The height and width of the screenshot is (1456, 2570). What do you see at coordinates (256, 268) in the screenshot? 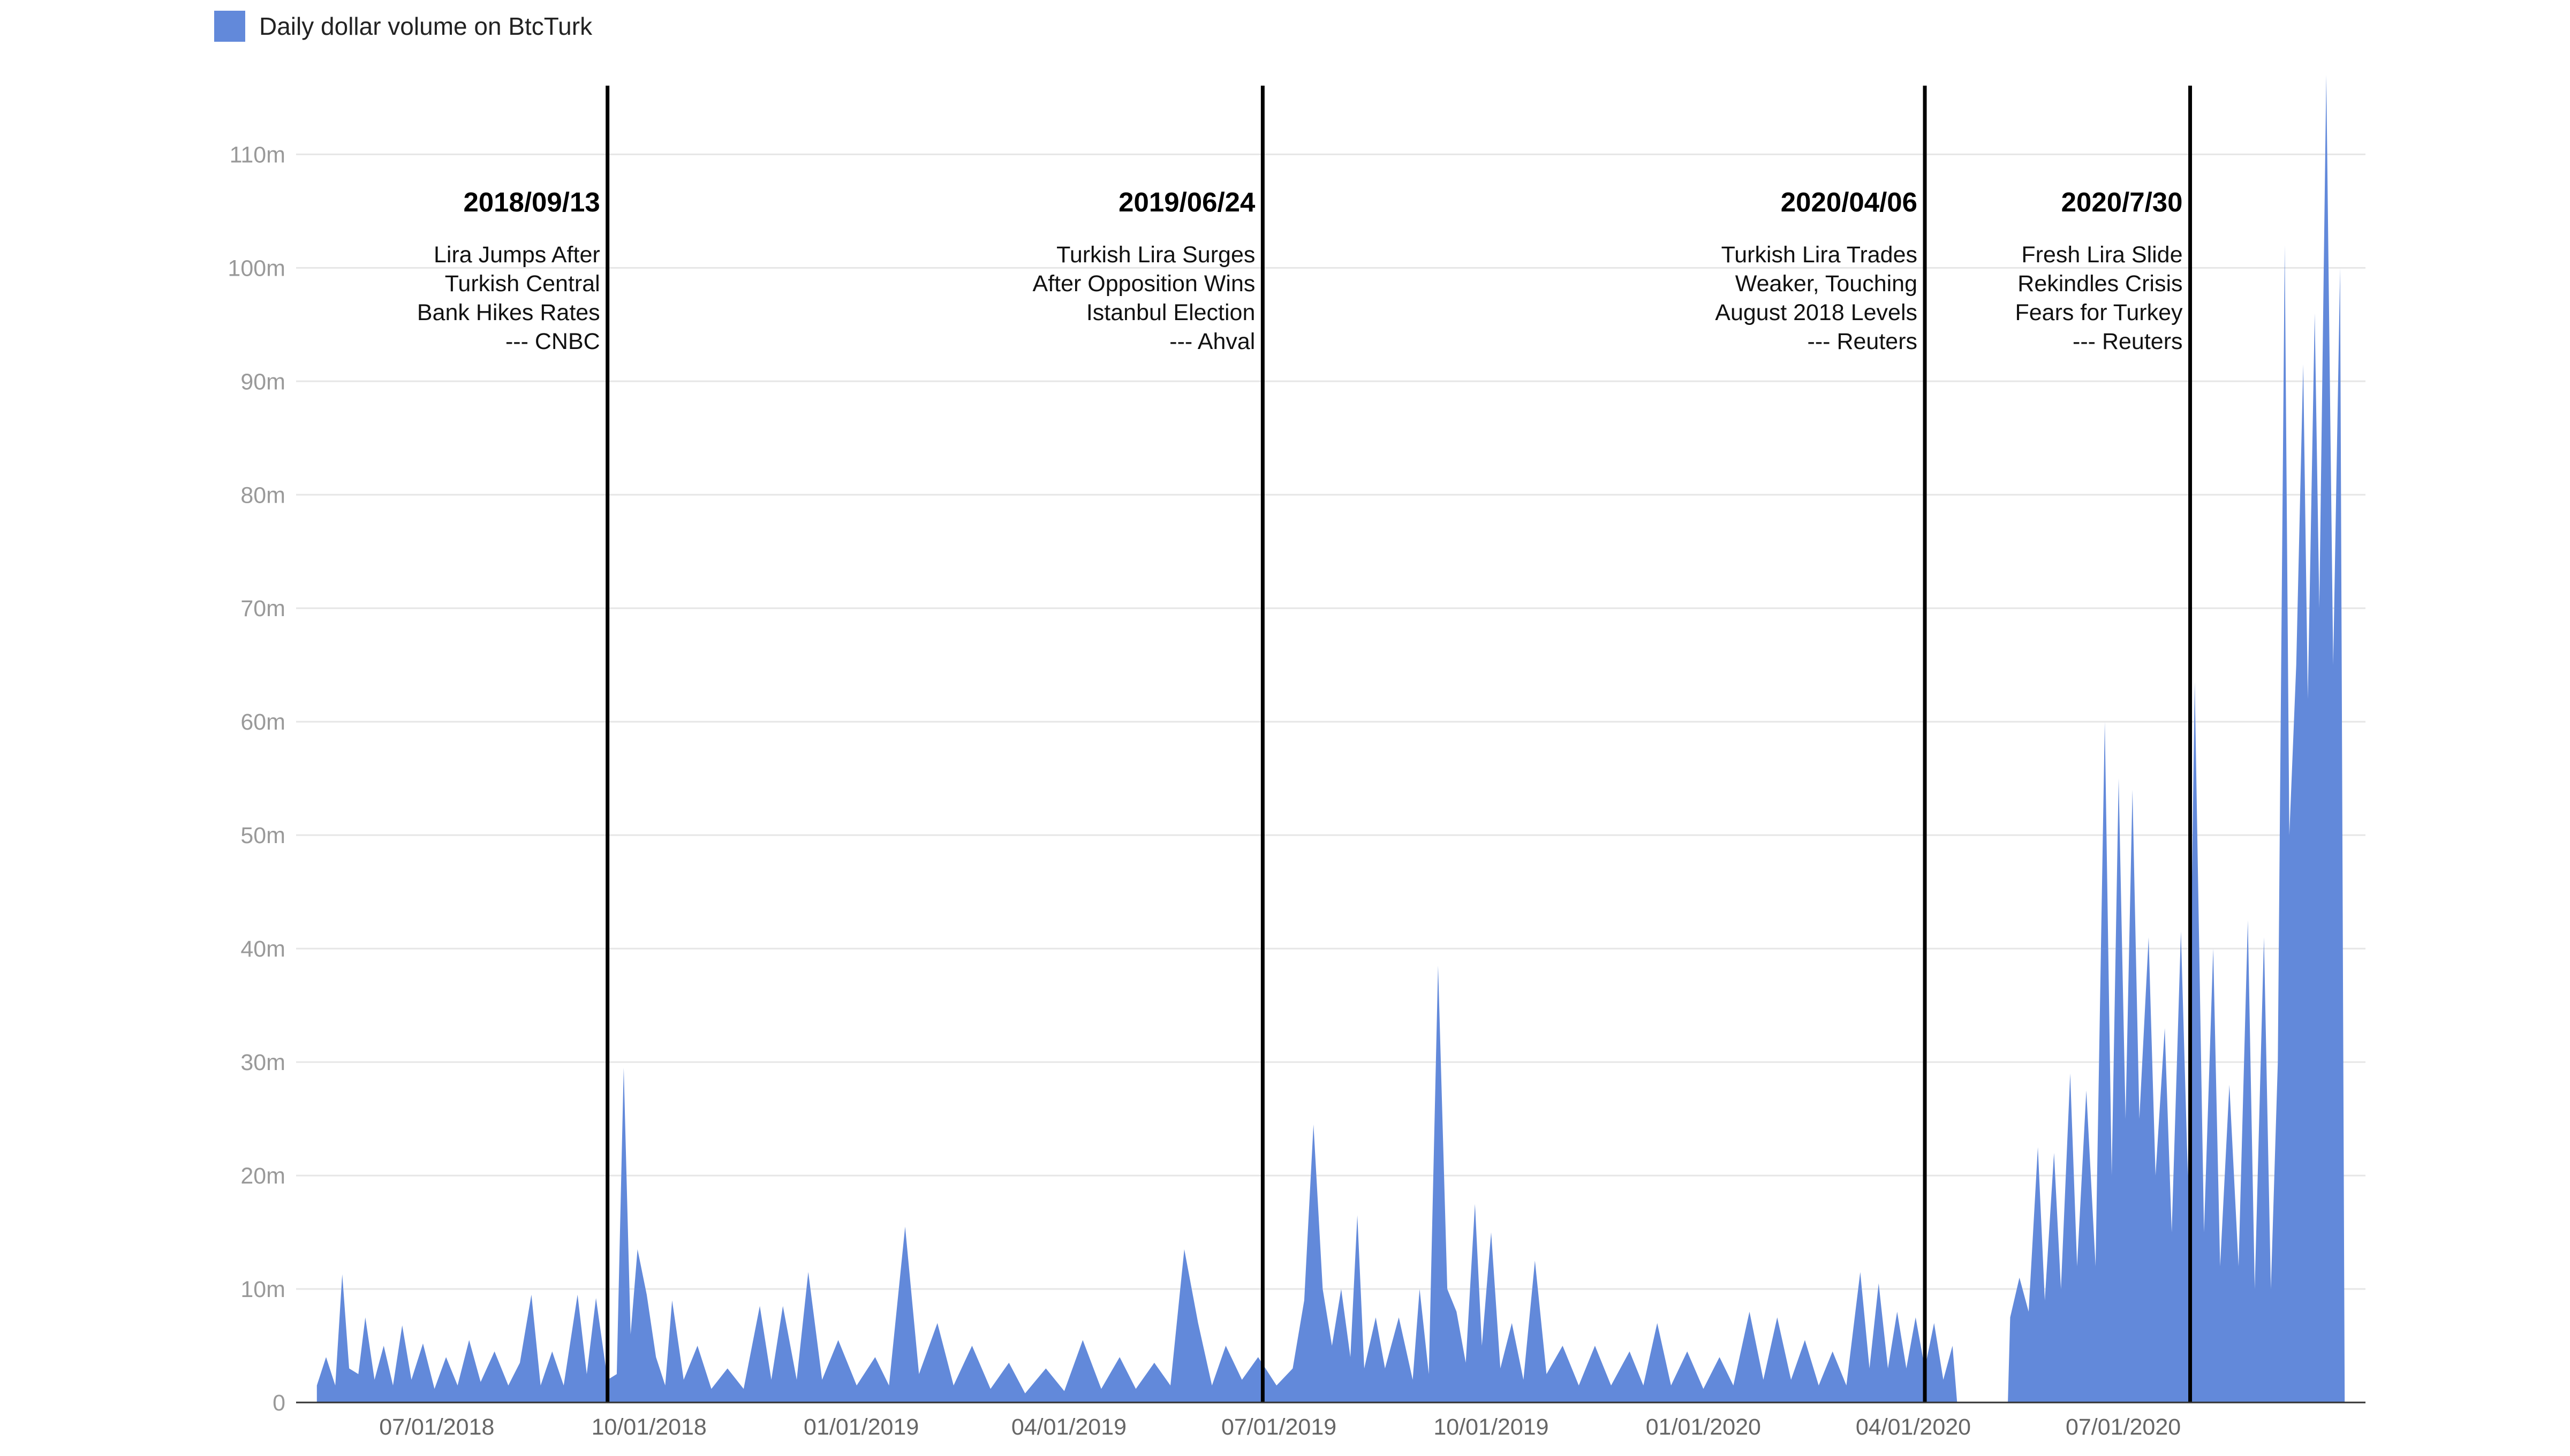
I see `y-tick-label: 100m` at bounding box center [256, 268].